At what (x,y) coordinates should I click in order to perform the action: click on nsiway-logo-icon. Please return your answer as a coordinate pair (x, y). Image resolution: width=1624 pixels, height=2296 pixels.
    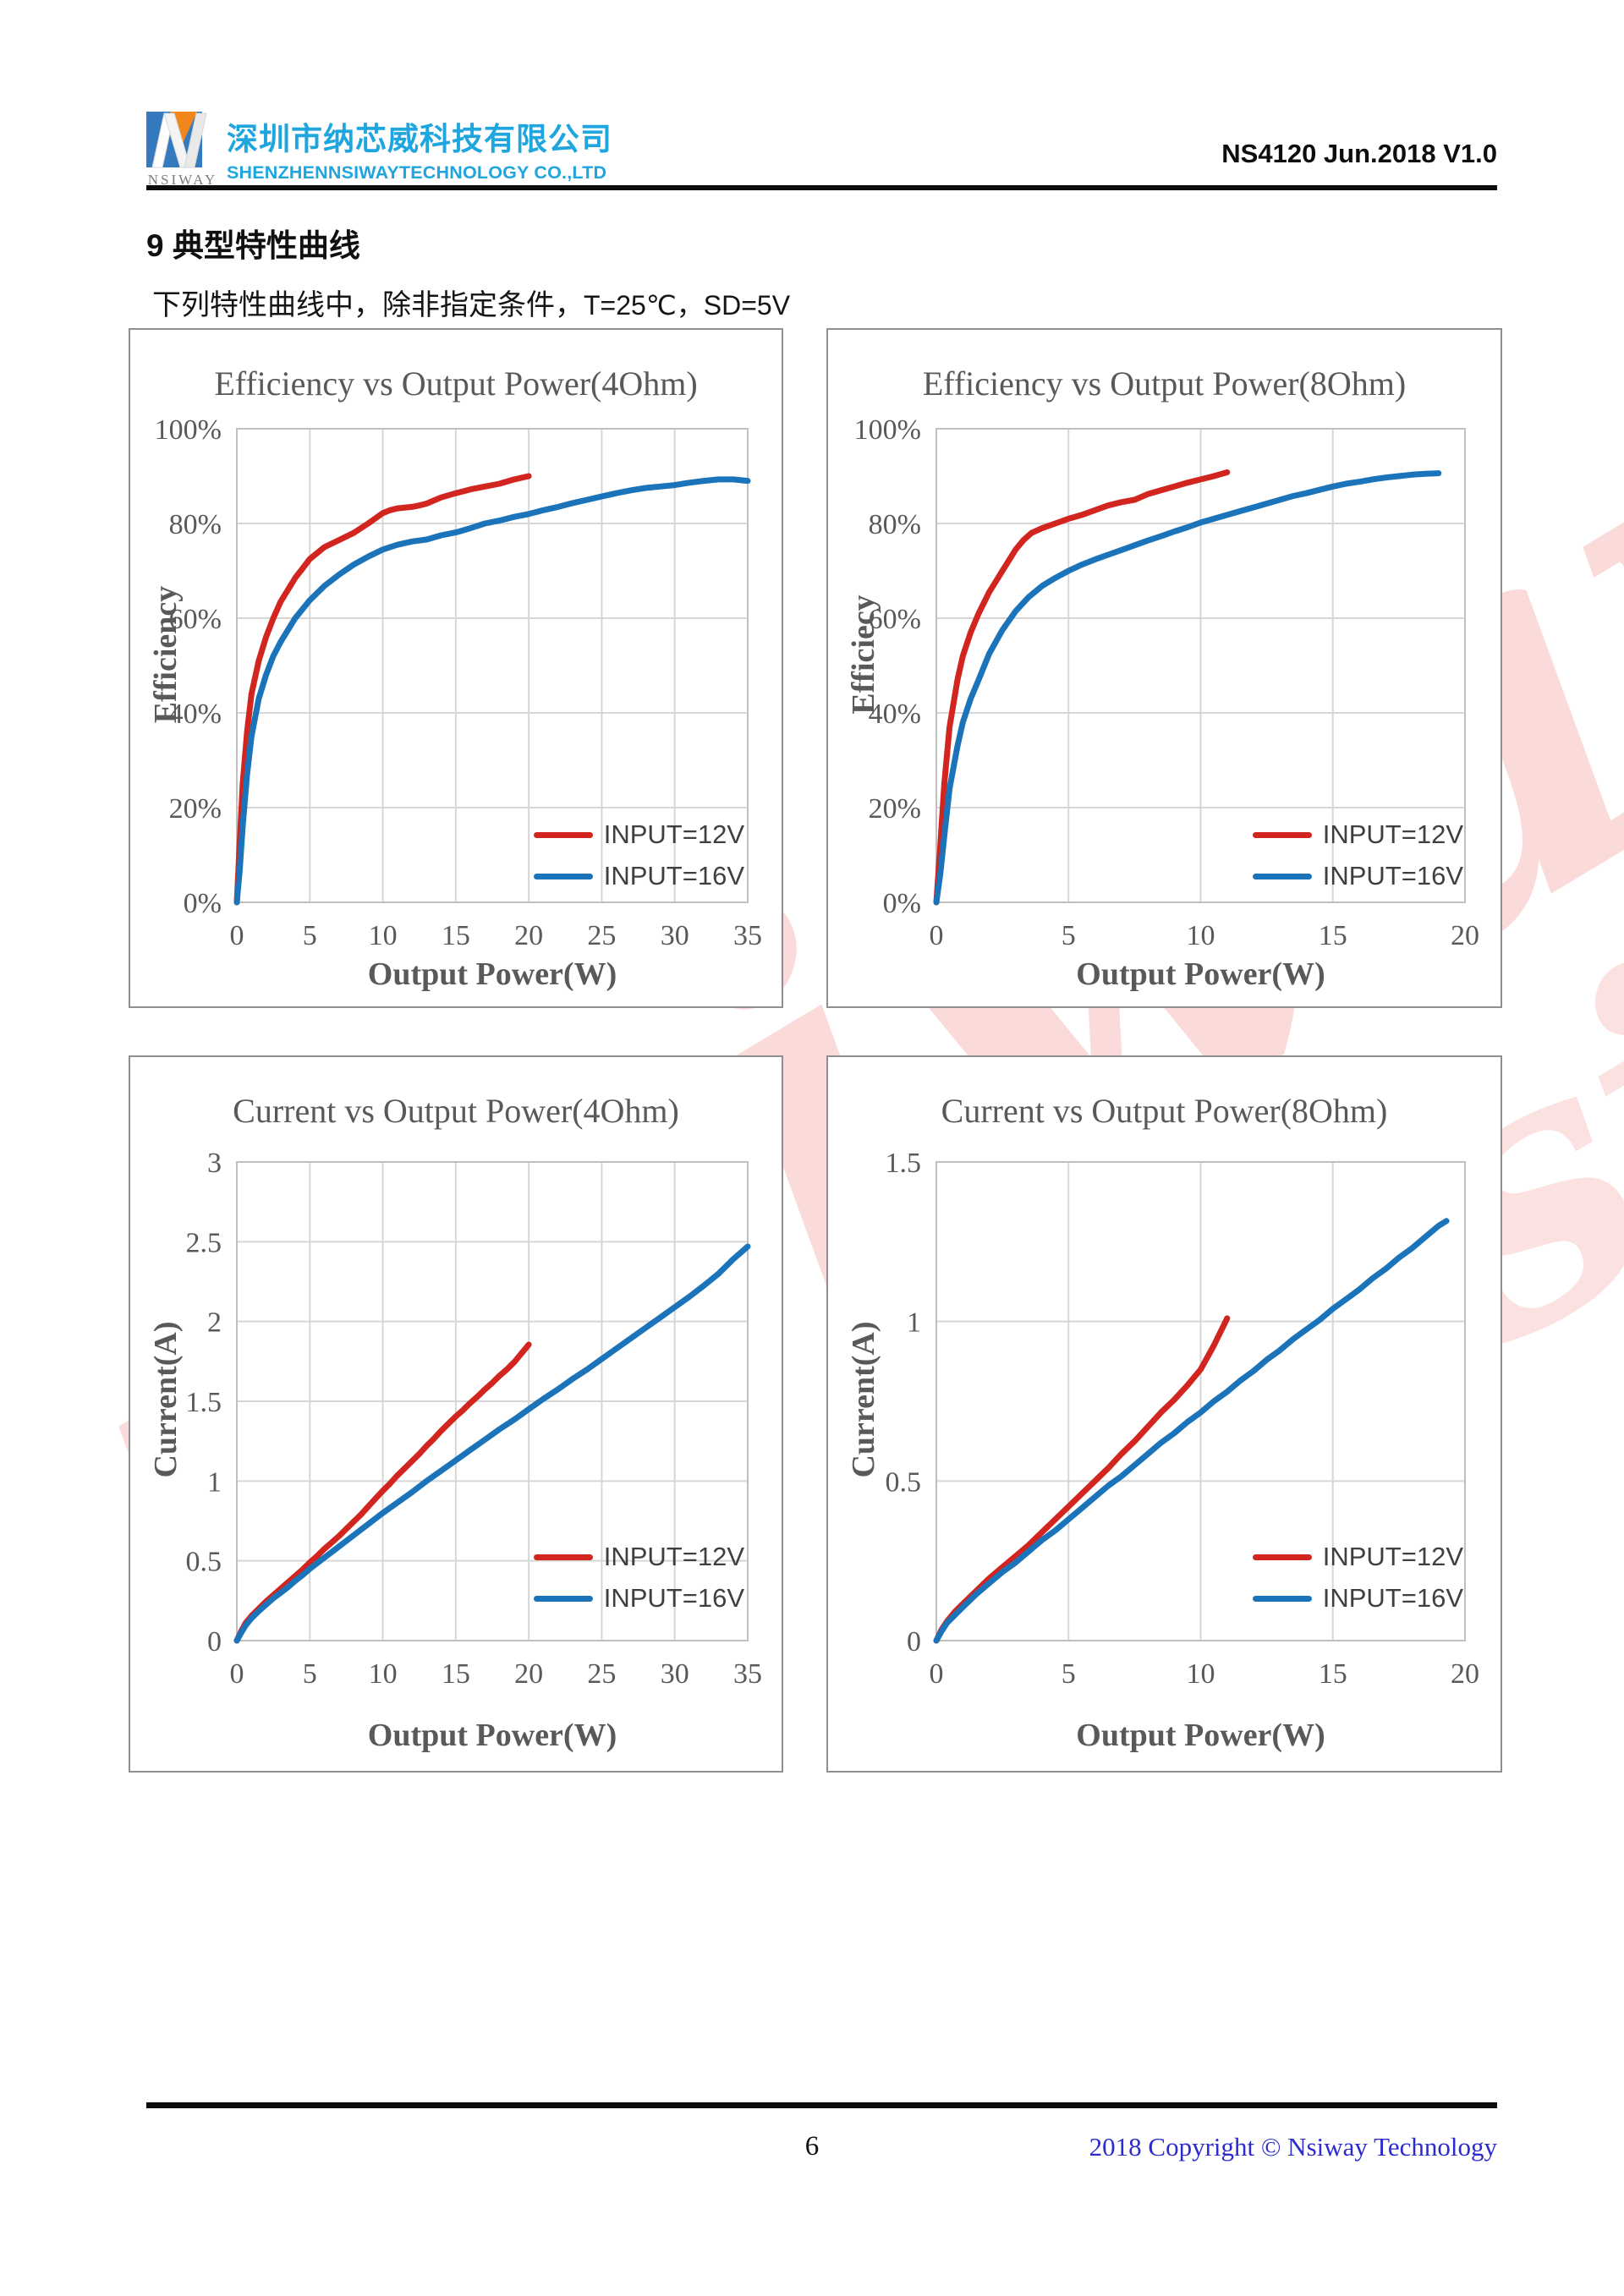
    Looking at the image, I should click on (176, 140).